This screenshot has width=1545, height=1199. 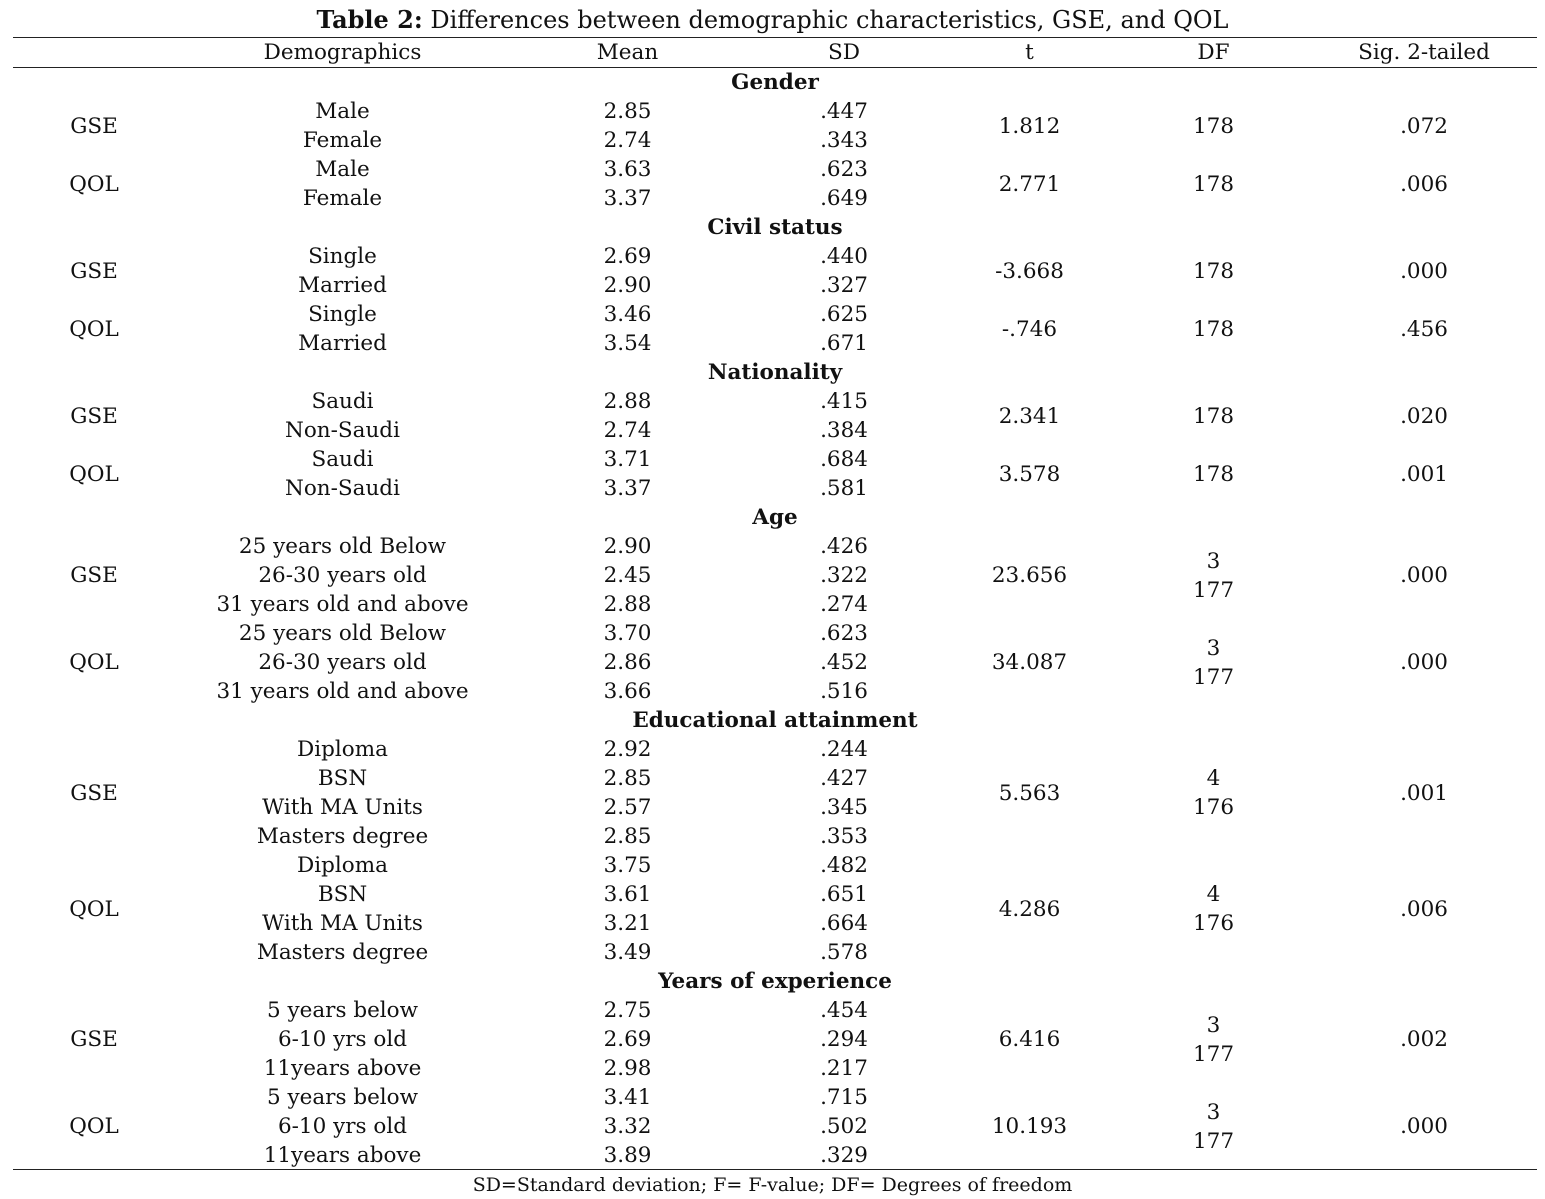 I want to click on table-row: Female 3.37 .649, so click(x=775, y=198).